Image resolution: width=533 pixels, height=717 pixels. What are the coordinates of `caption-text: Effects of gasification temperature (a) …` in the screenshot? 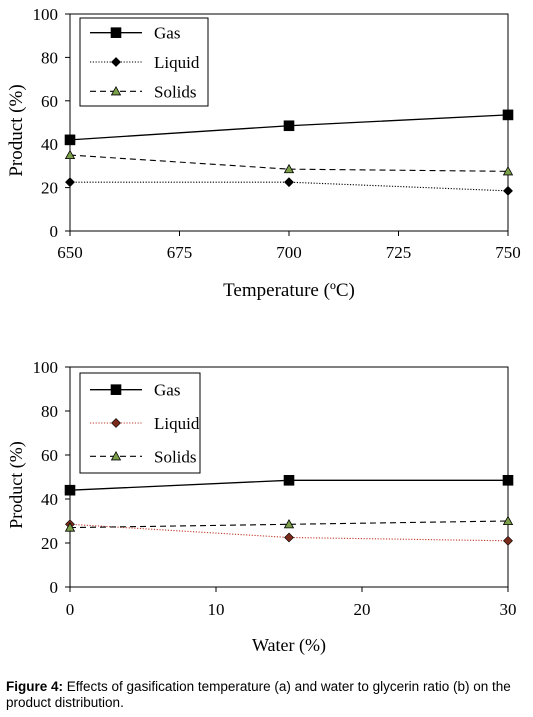 It's located at (258, 694).